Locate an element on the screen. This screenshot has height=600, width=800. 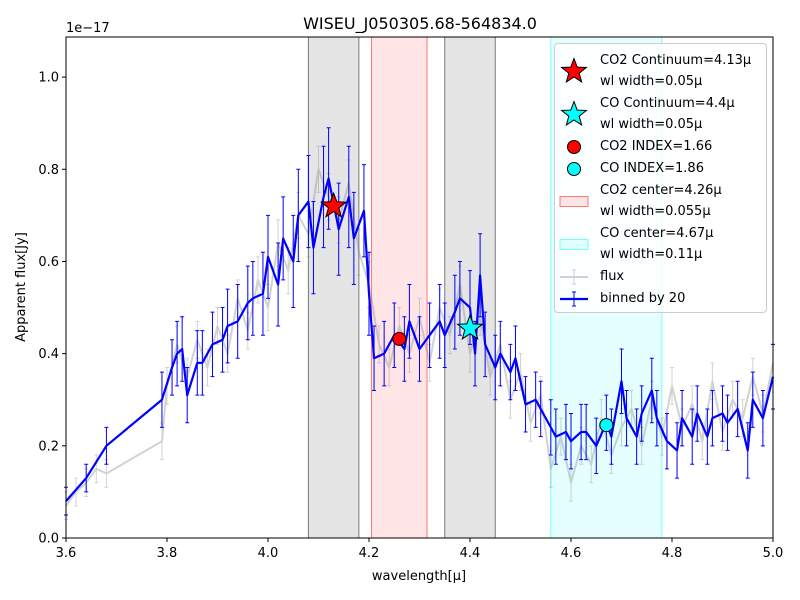
legend-handles is located at coordinates (574, 182).